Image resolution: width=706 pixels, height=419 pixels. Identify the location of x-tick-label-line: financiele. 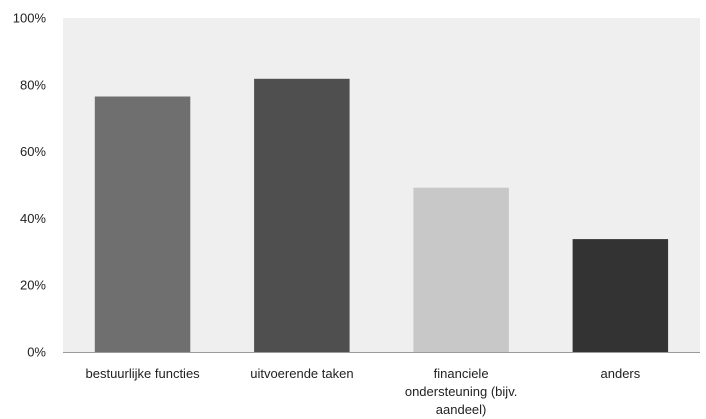
(461, 373).